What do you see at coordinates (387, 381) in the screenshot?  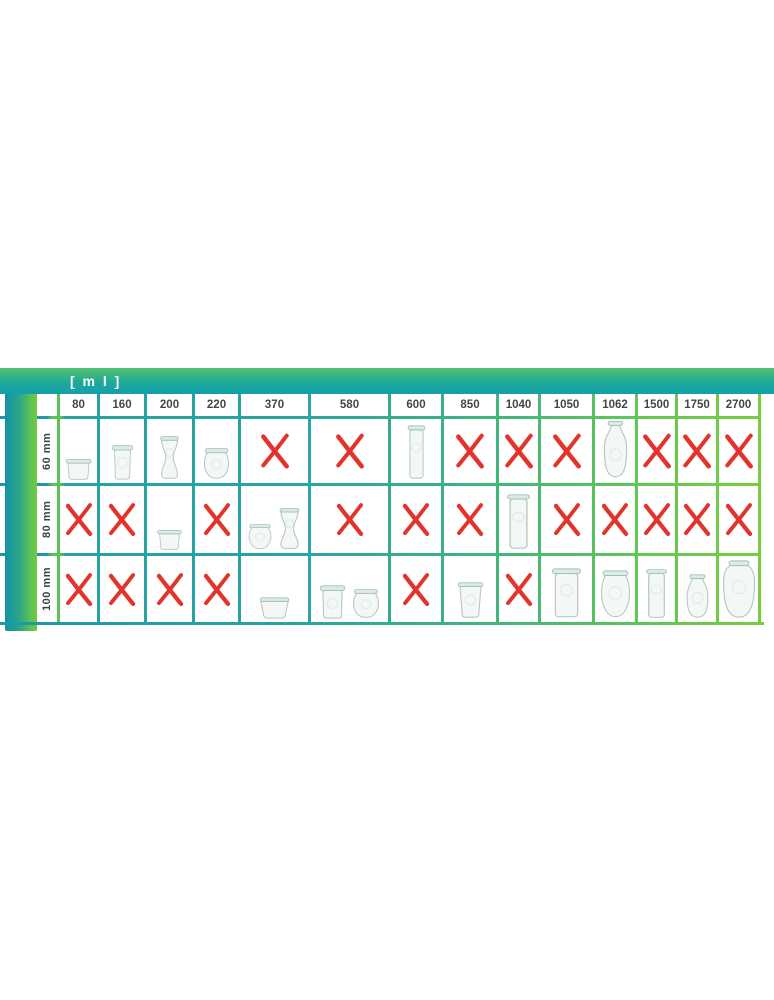 I see `ml-unit-bar: [ m l ]` at bounding box center [387, 381].